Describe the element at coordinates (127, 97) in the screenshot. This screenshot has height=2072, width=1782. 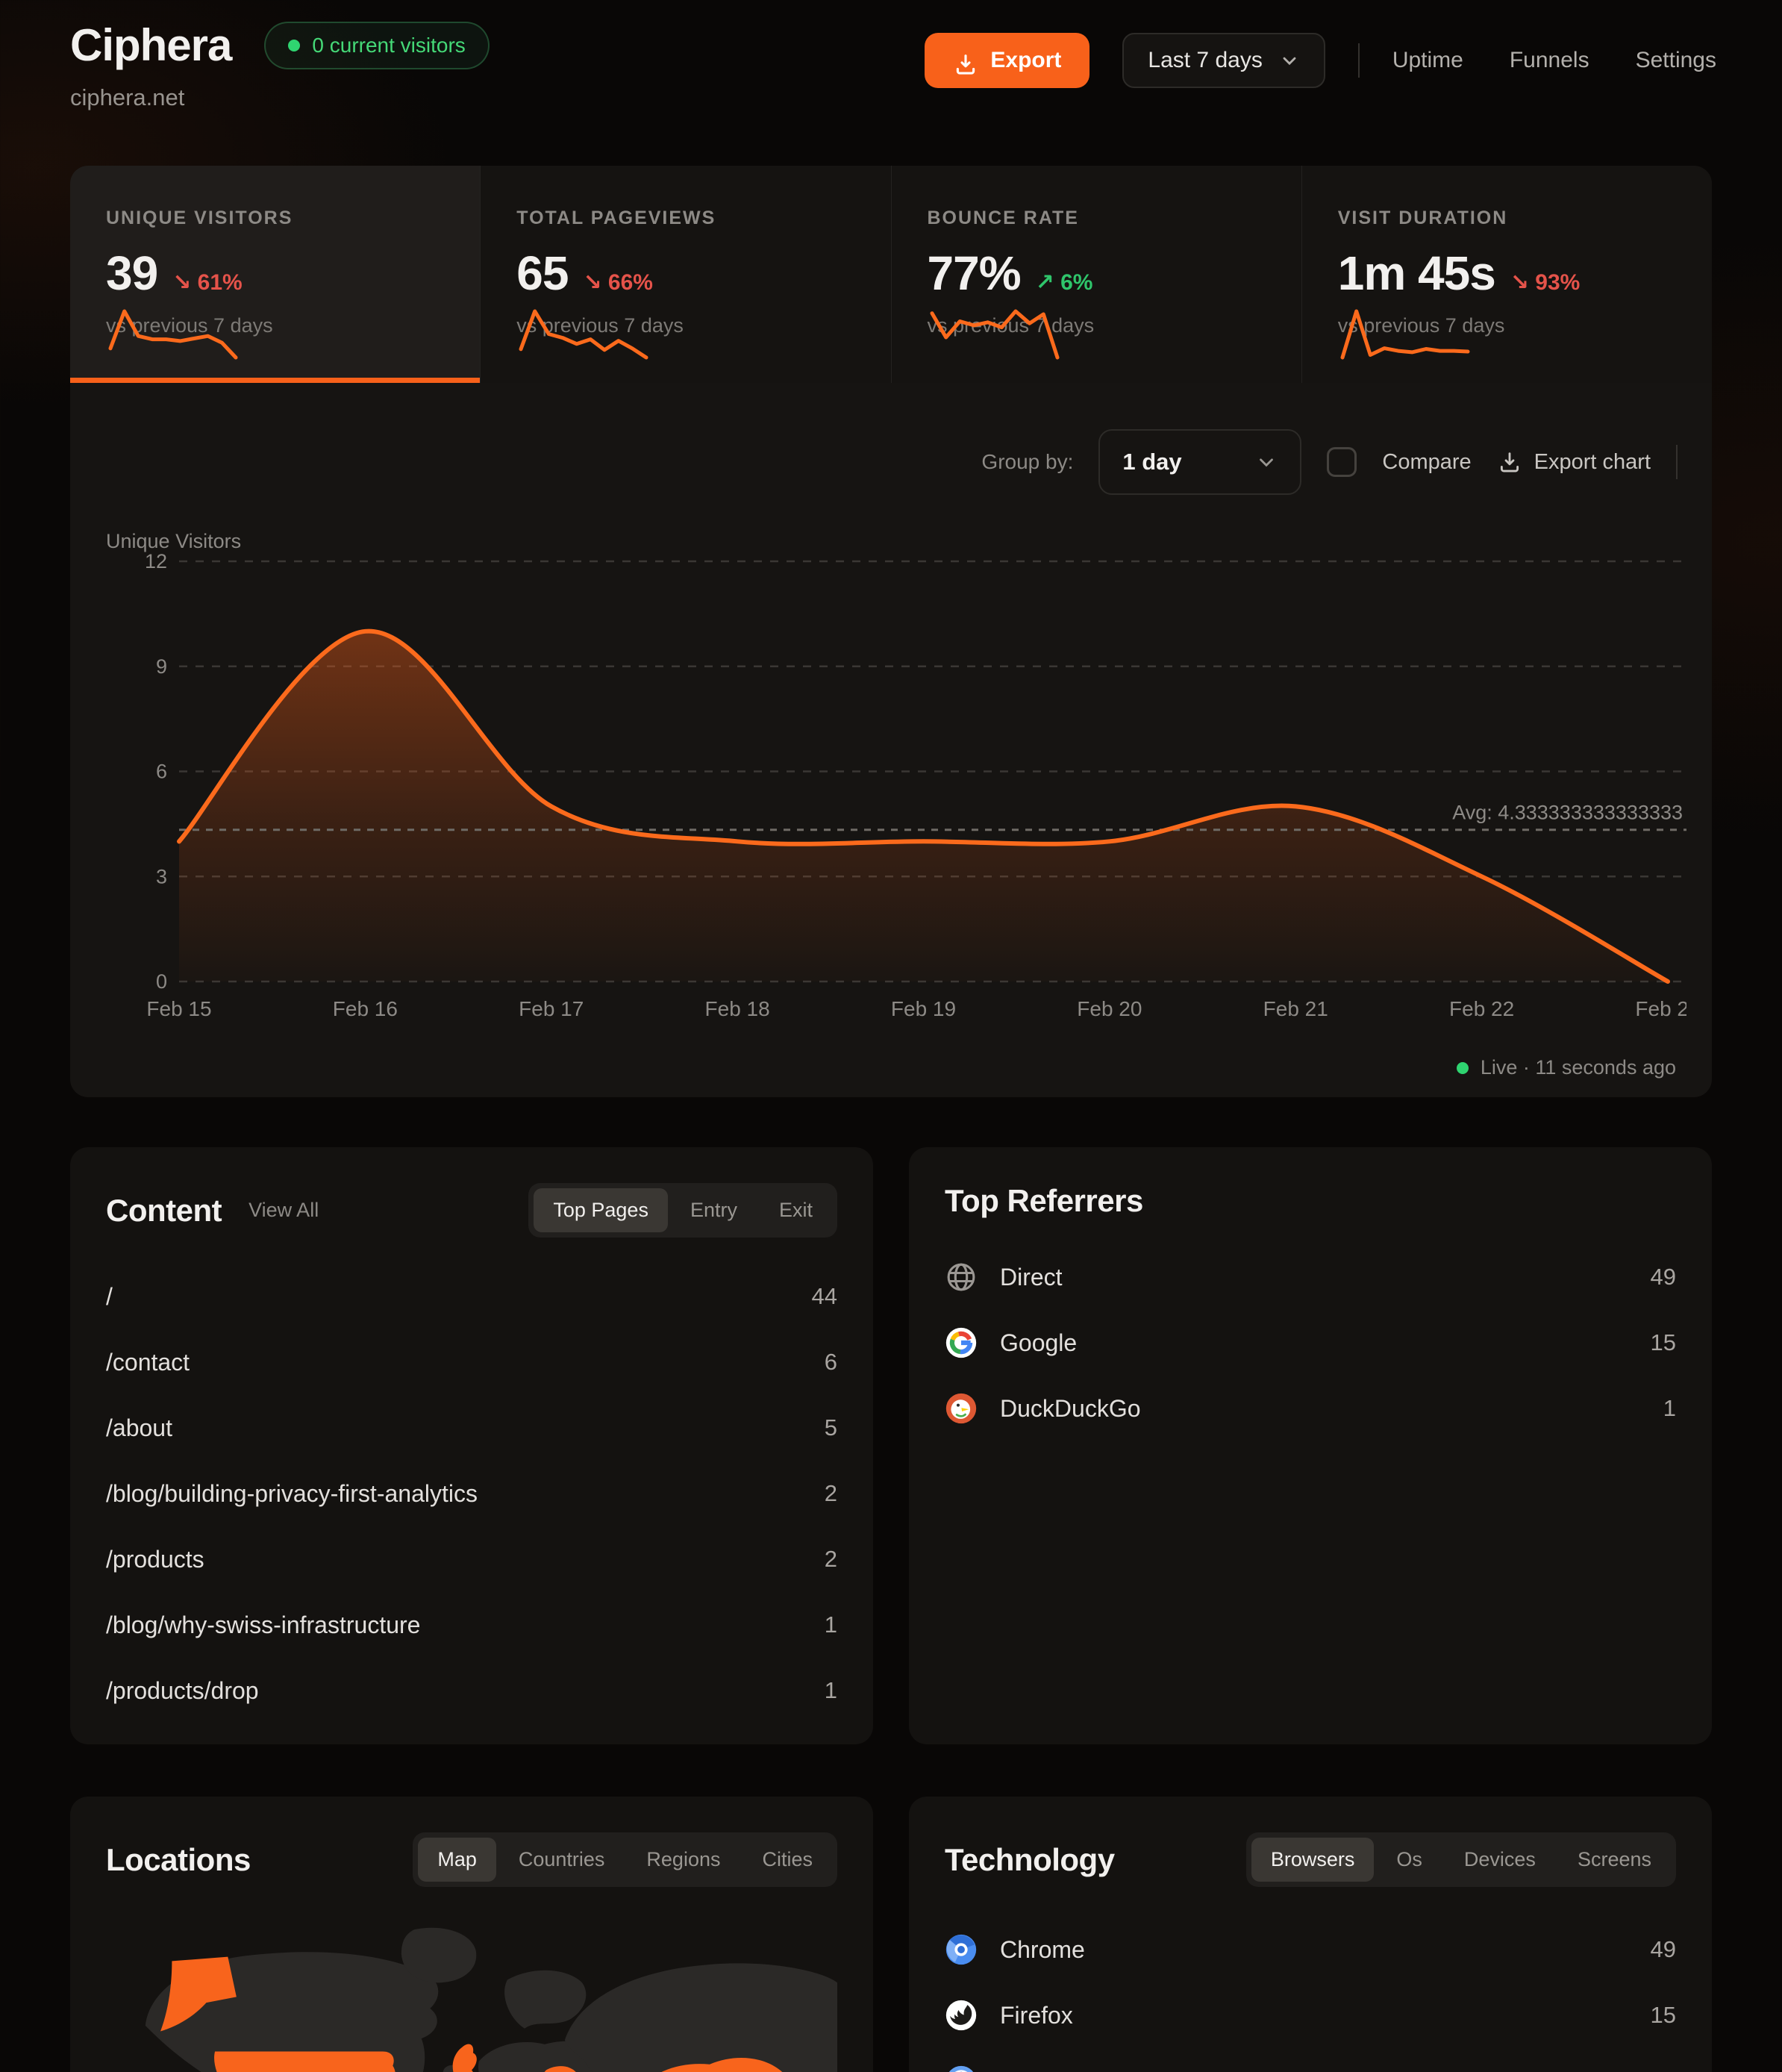
I see `site-domain: ciphera.net` at that location.